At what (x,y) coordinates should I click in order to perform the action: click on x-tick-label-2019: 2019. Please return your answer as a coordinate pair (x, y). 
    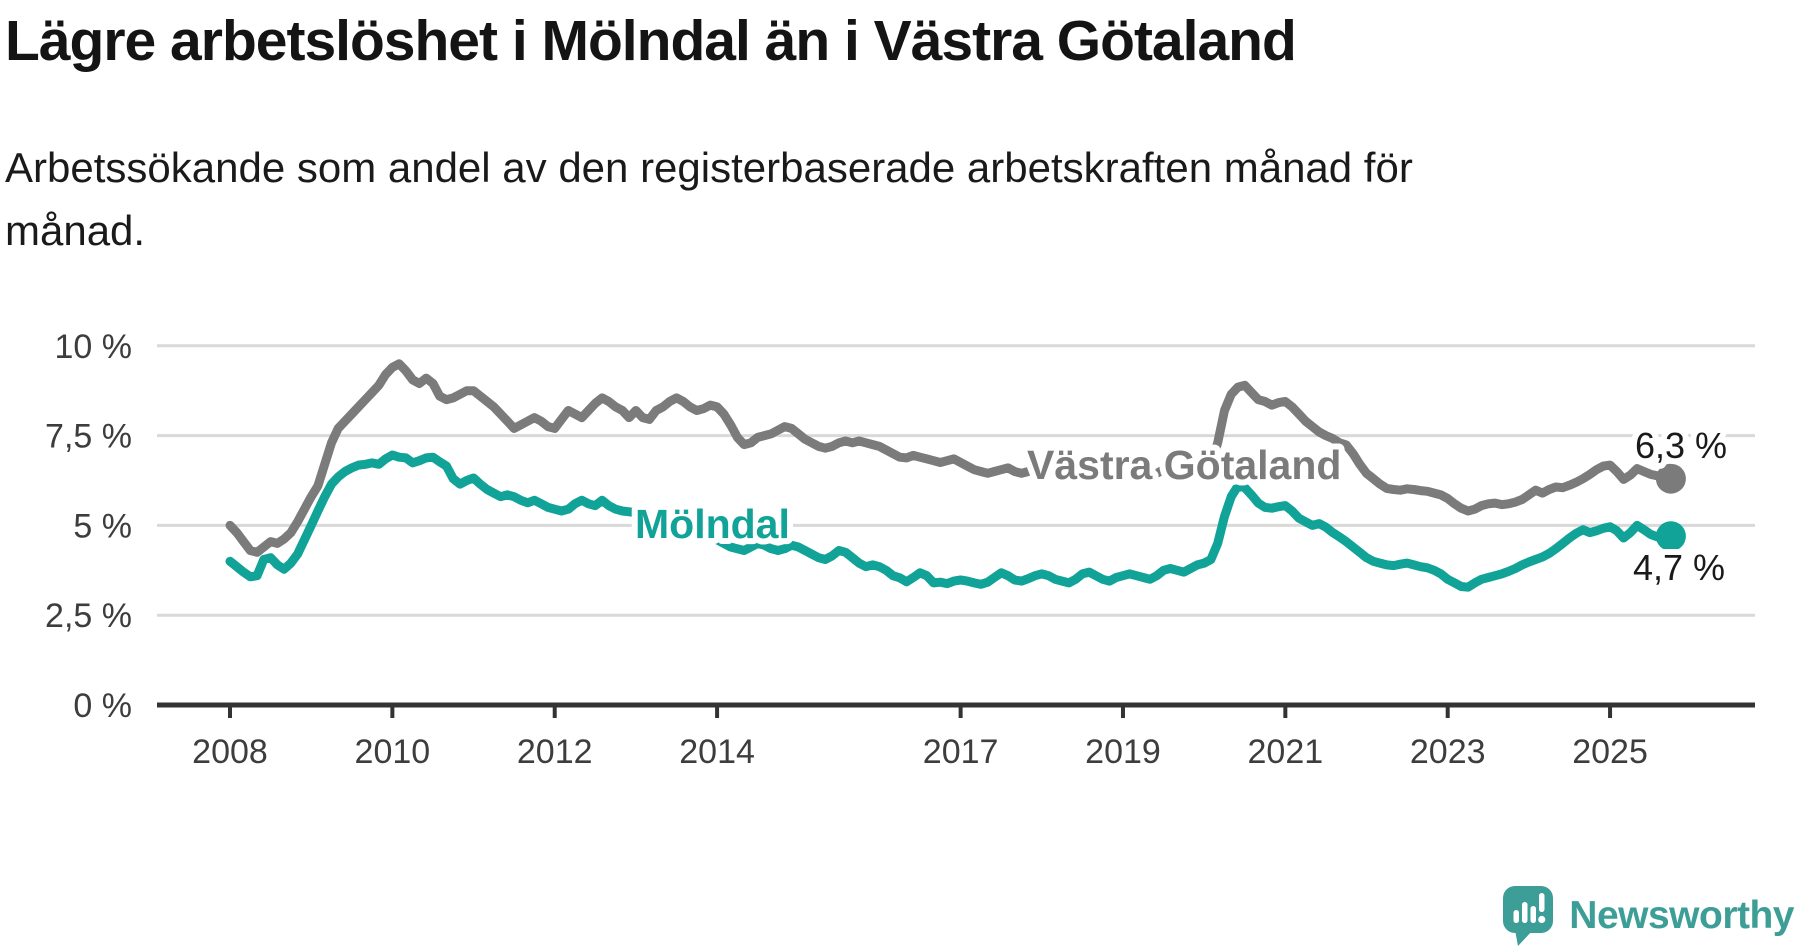
    Looking at the image, I should click on (1123, 752).